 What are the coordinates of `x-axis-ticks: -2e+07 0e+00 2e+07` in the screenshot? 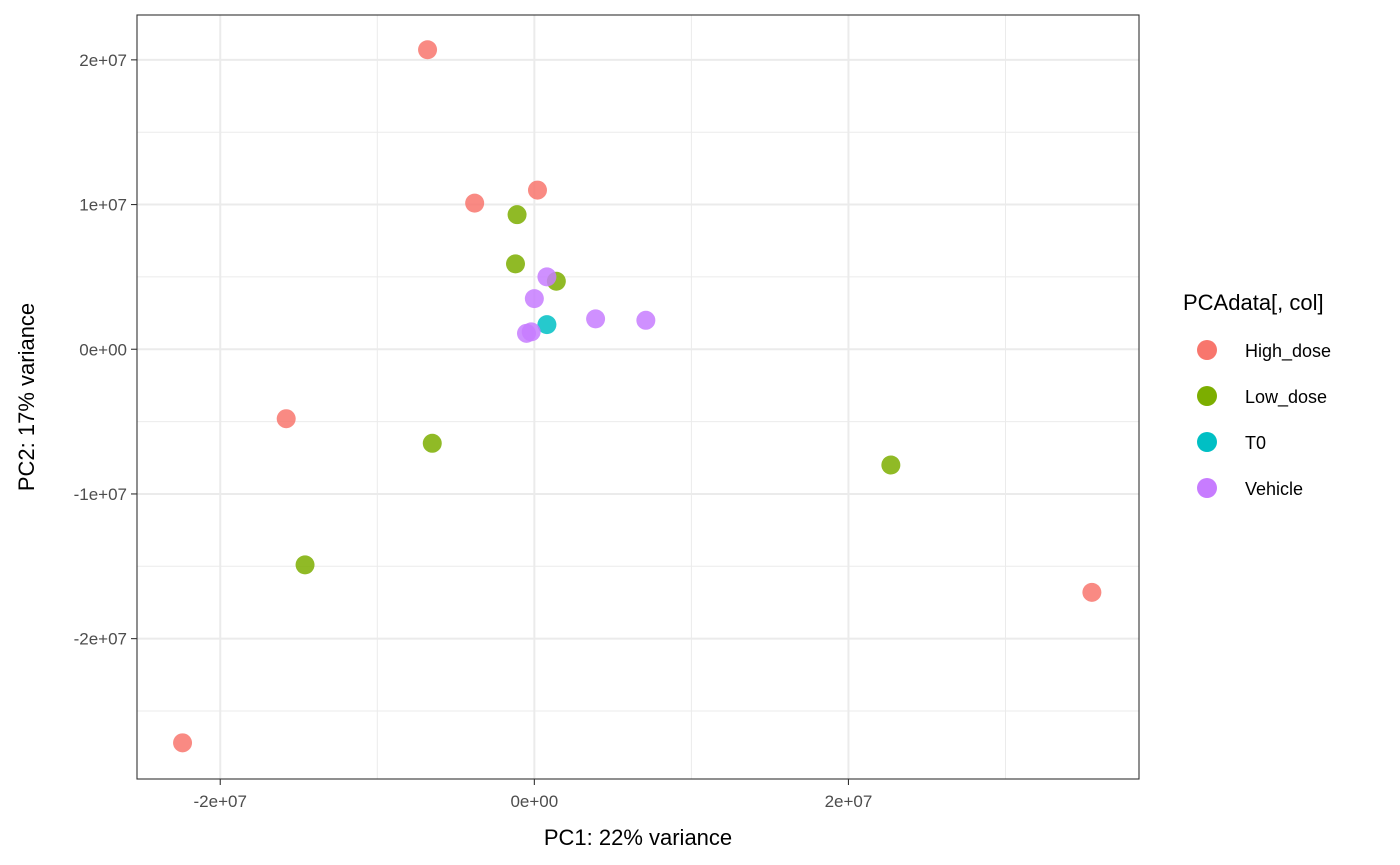 It's located at (533, 795).